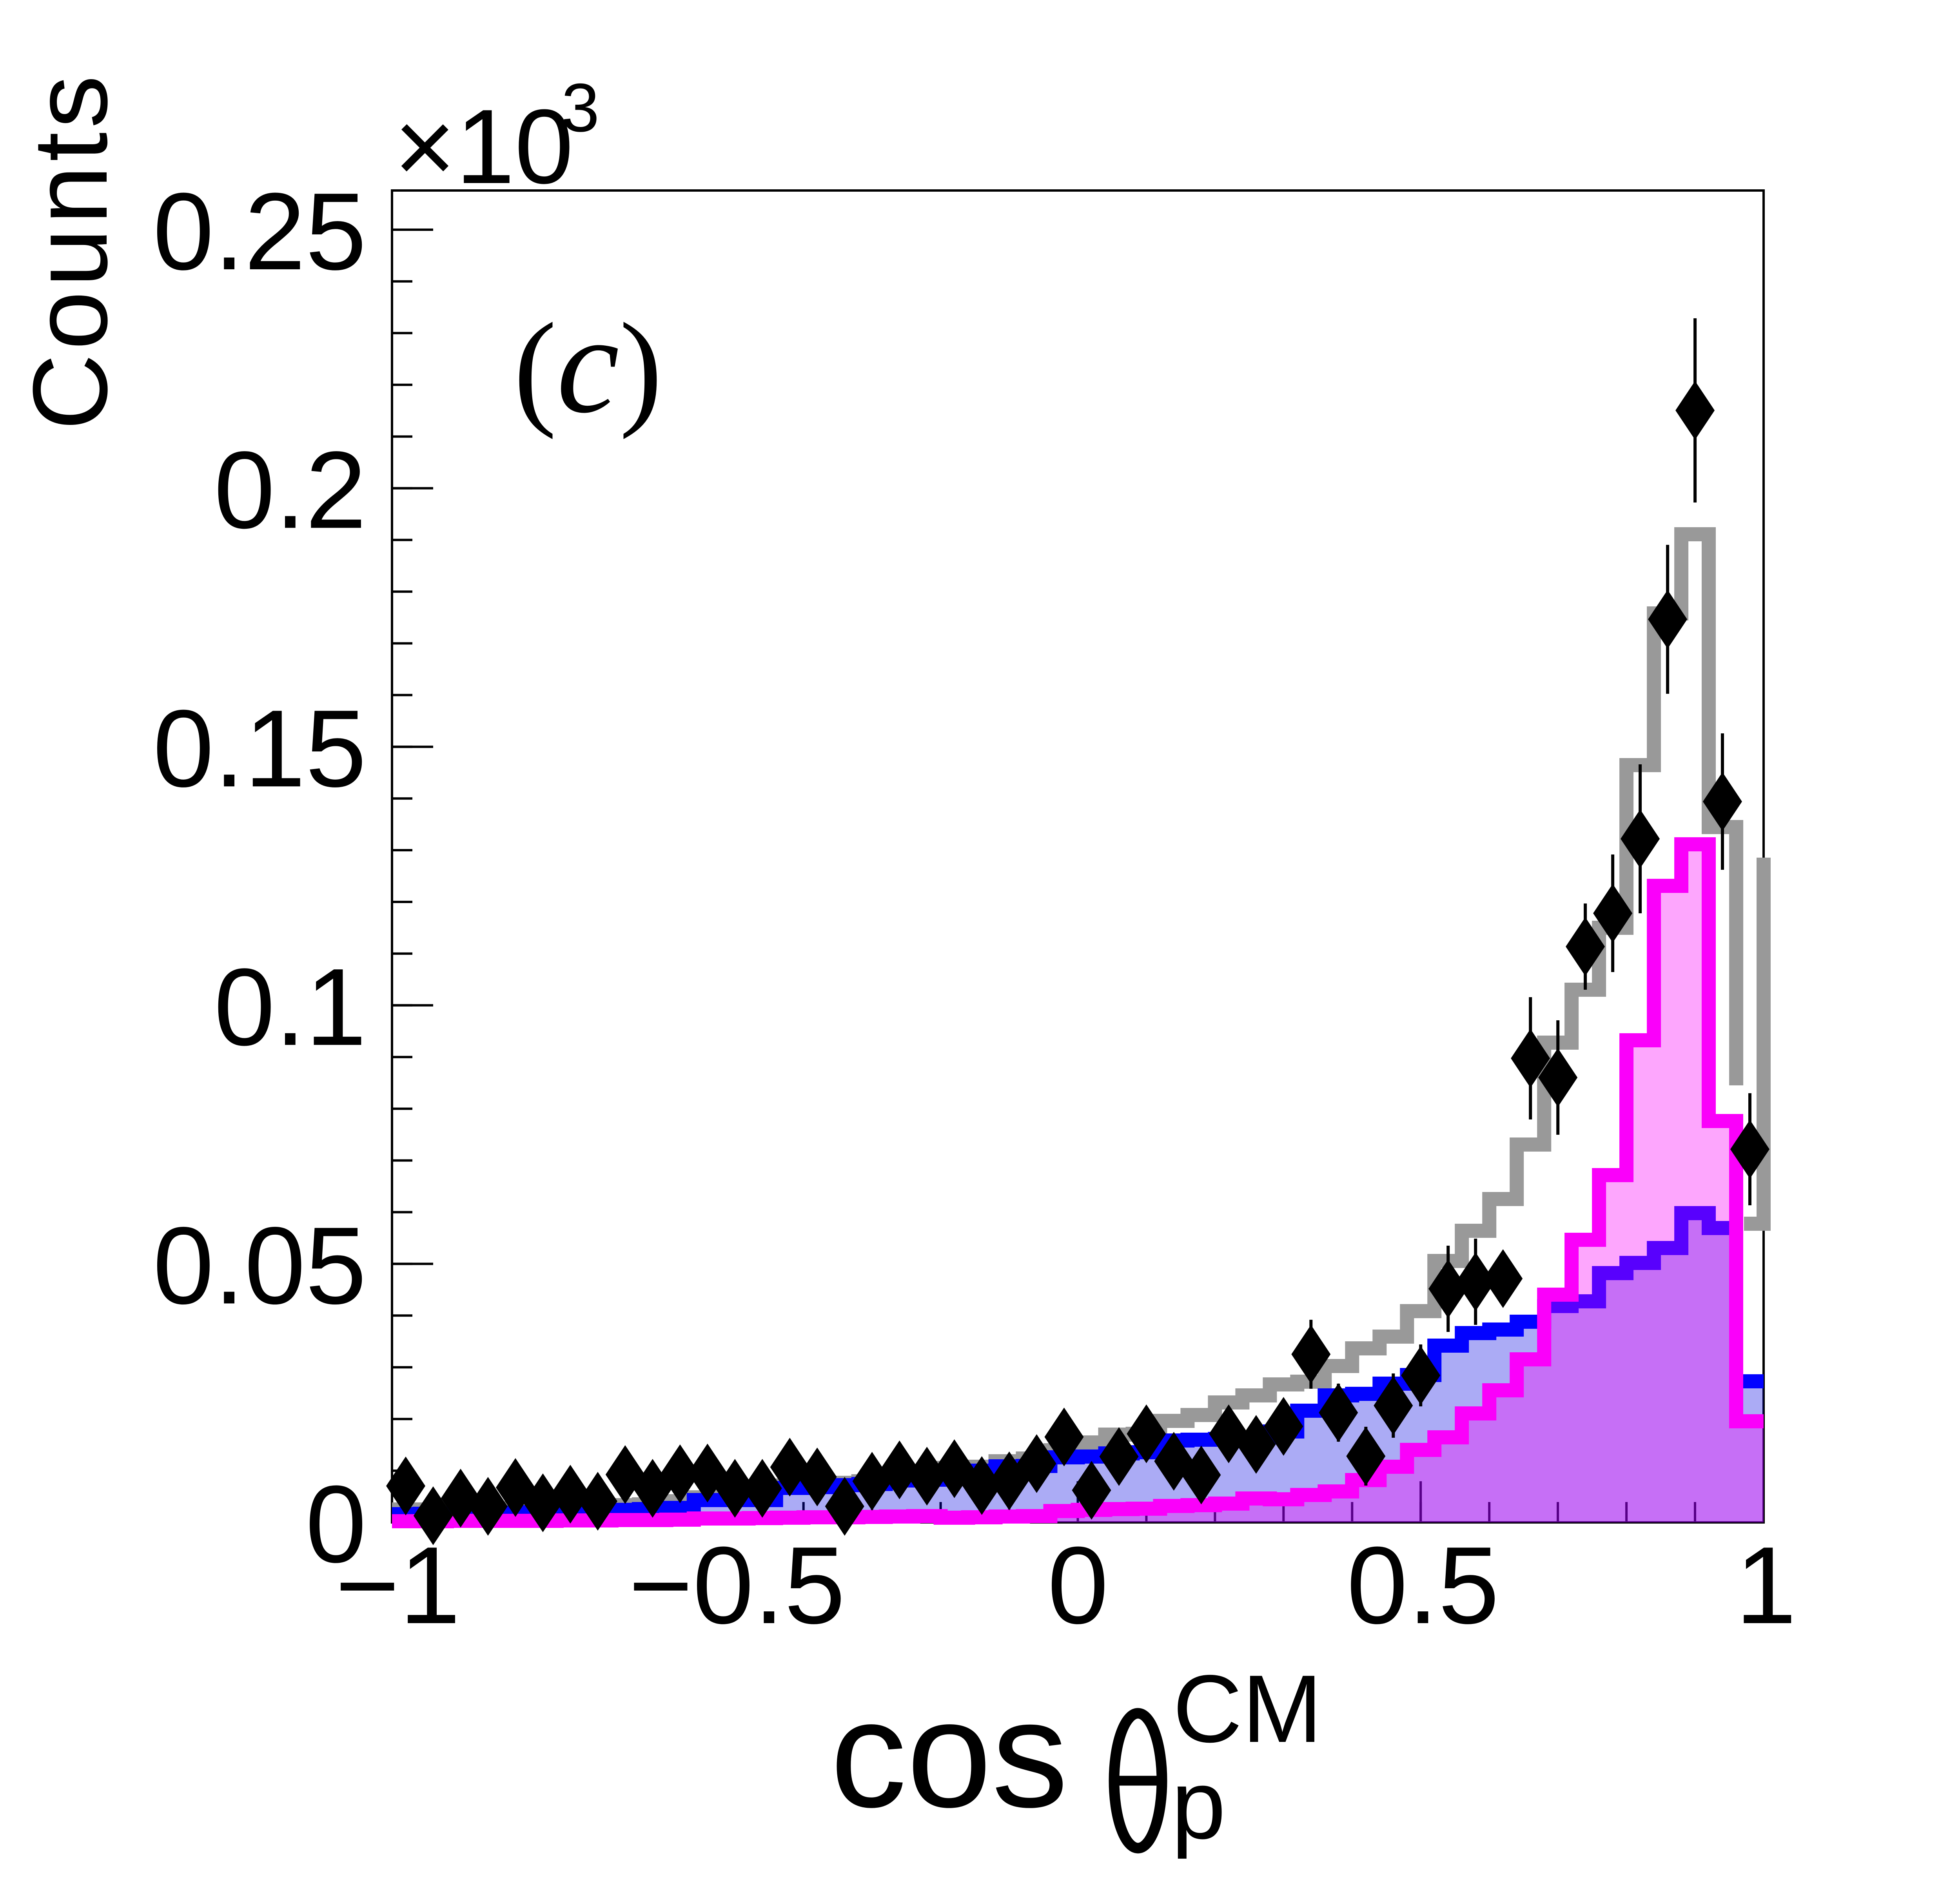 This screenshot has height=1903, width=1960. Describe the element at coordinates (949, 1753) in the screenshot. I see `svg-text: cos` at that location.